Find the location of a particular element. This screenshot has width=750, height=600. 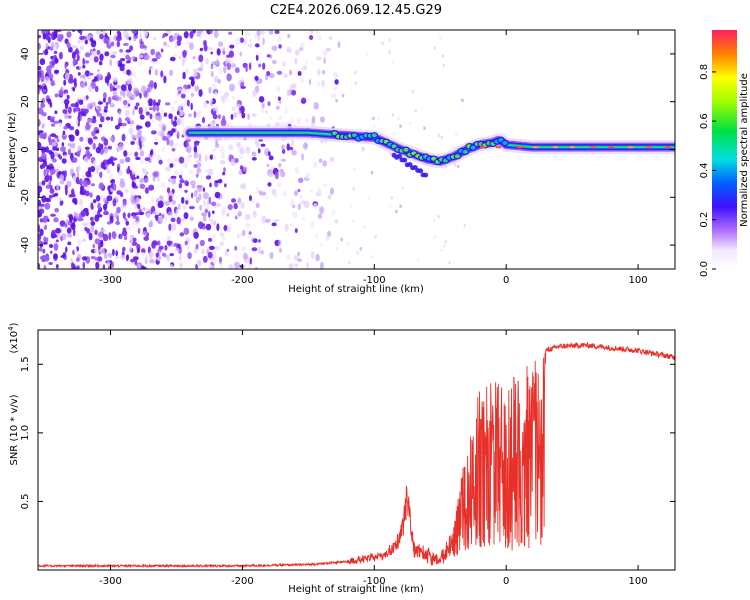

x-tick-label: -300 is located at coordinates (110, 280).